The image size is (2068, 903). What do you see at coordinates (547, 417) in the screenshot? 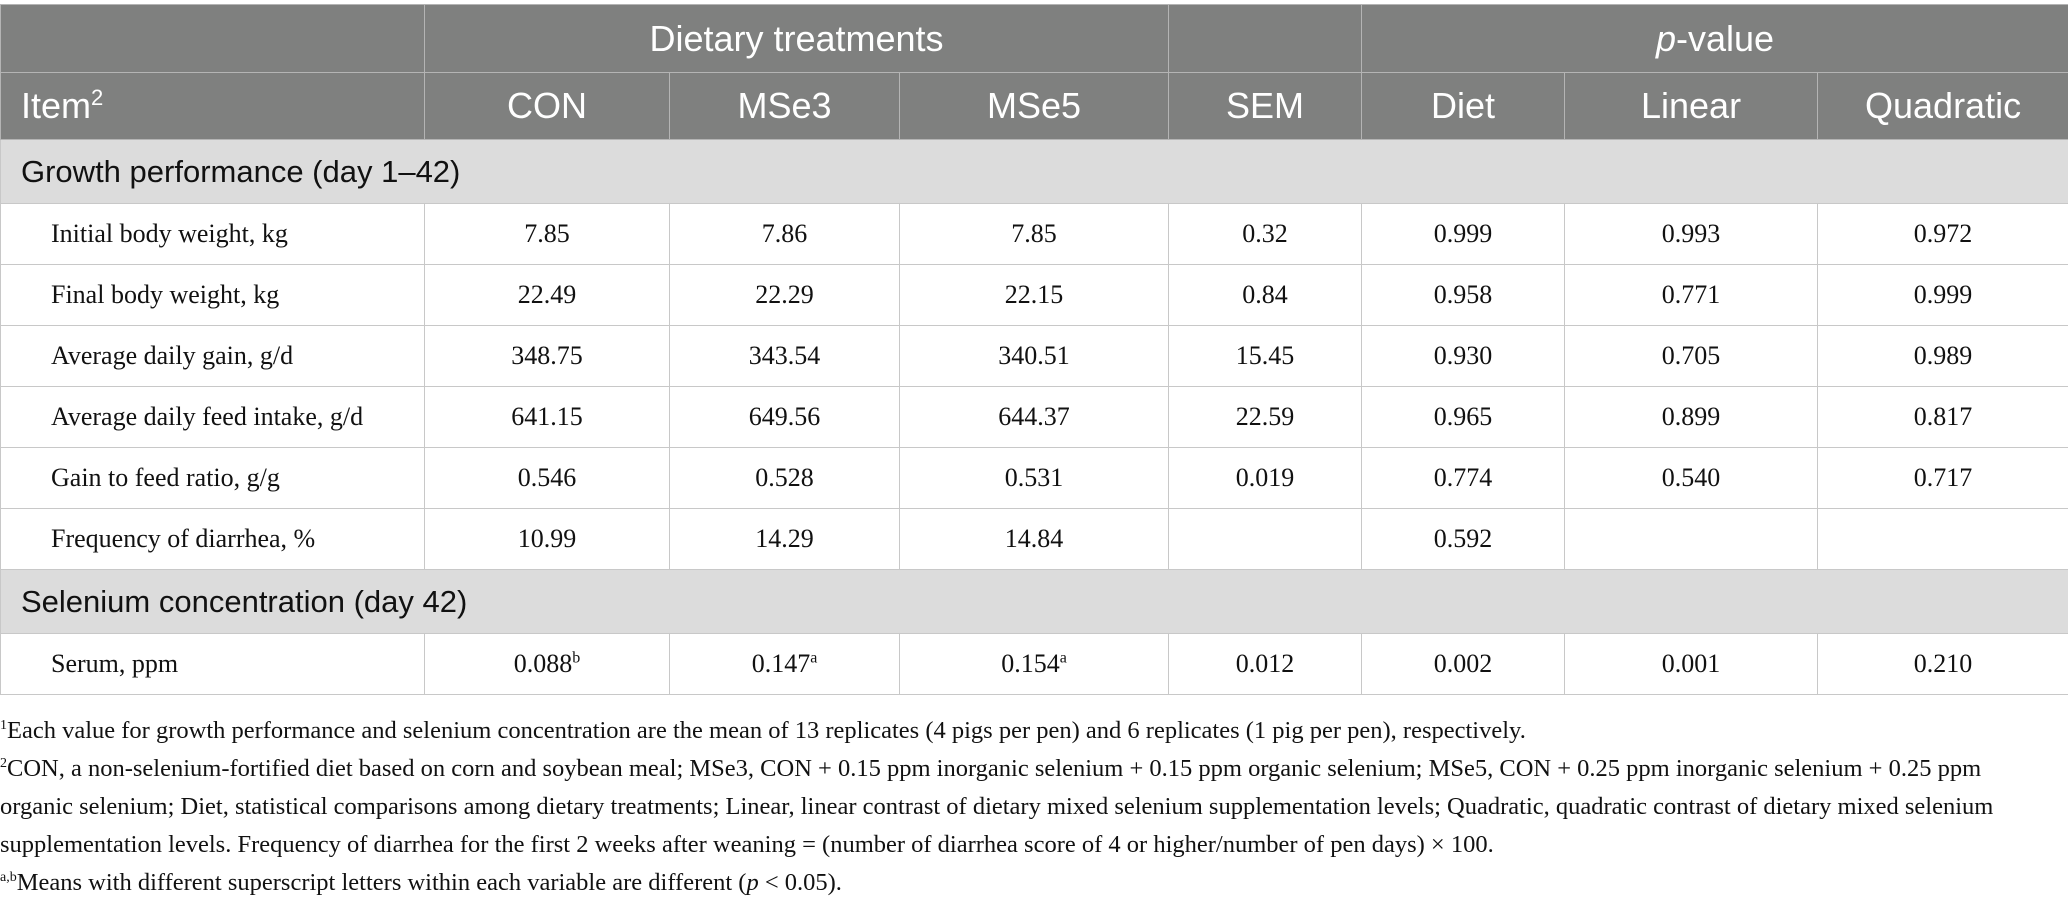
I see `cell-con: 641.15` at bounding box center [547, 417].